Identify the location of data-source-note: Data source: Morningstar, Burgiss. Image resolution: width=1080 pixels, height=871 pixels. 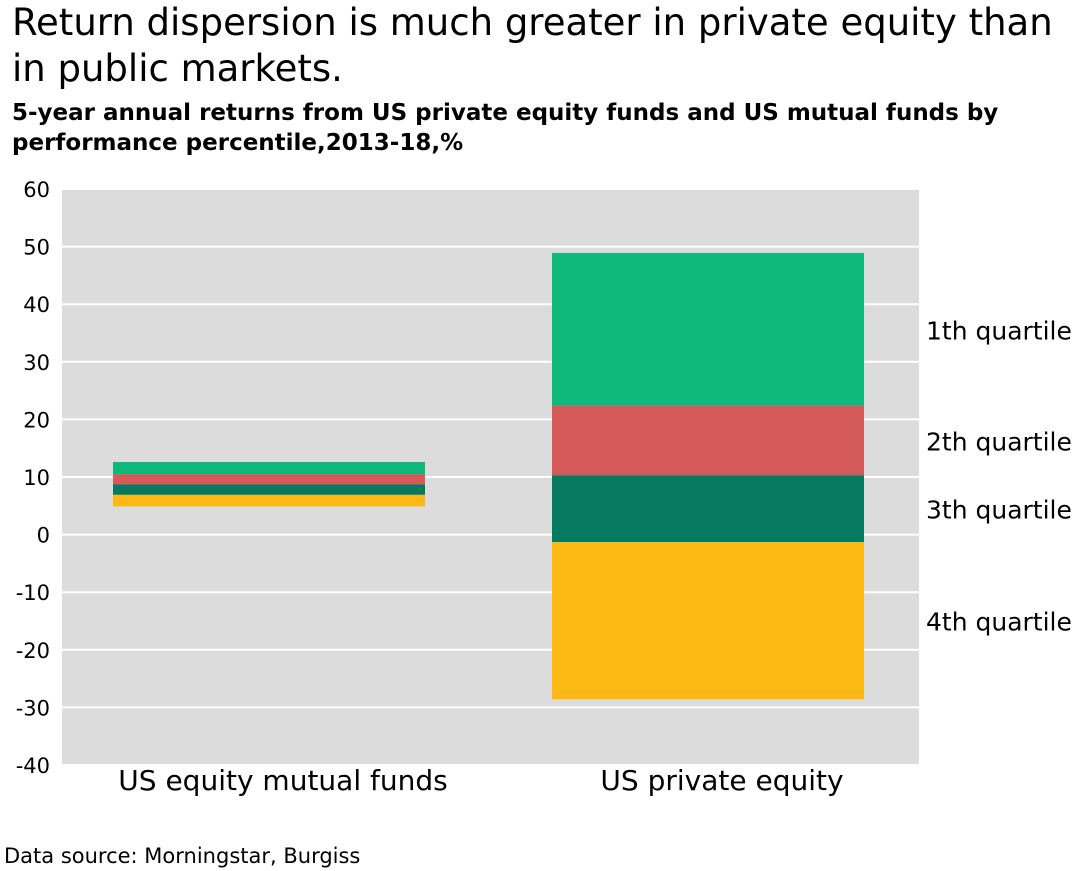
(182, 856).